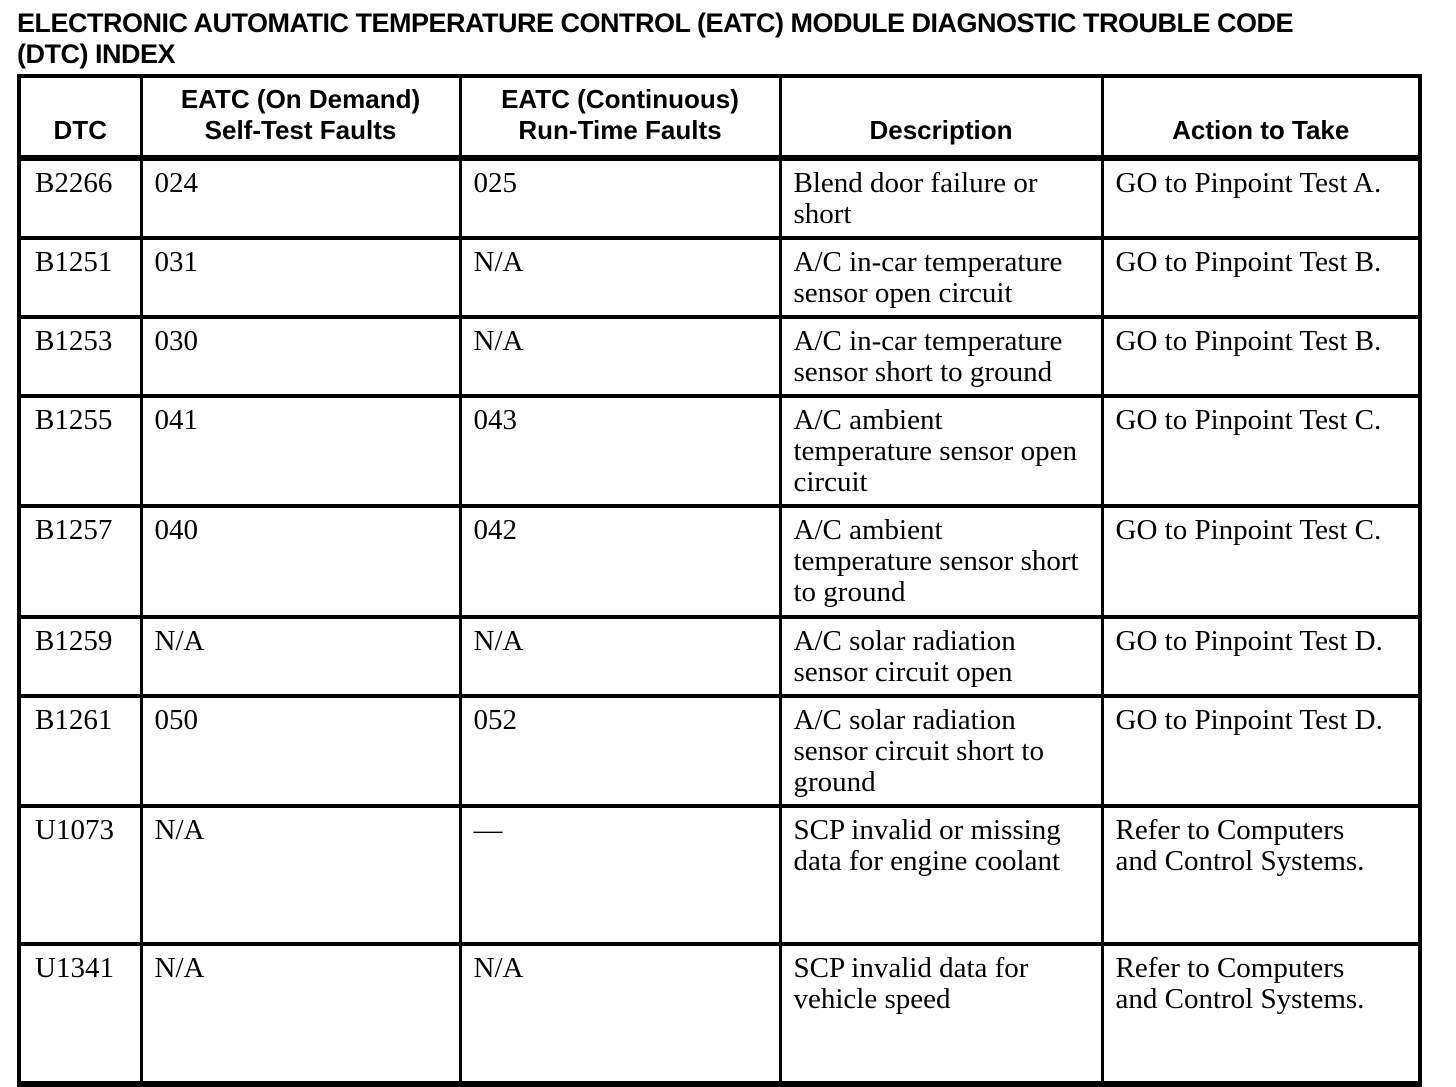 This screenshot has width=1456, height=1087. Describe the element at coordinates (300, 117) in the screenshot. I see `column-header-on-demand-faults: EATC (On Demand) Self-Test Faults` at that location.